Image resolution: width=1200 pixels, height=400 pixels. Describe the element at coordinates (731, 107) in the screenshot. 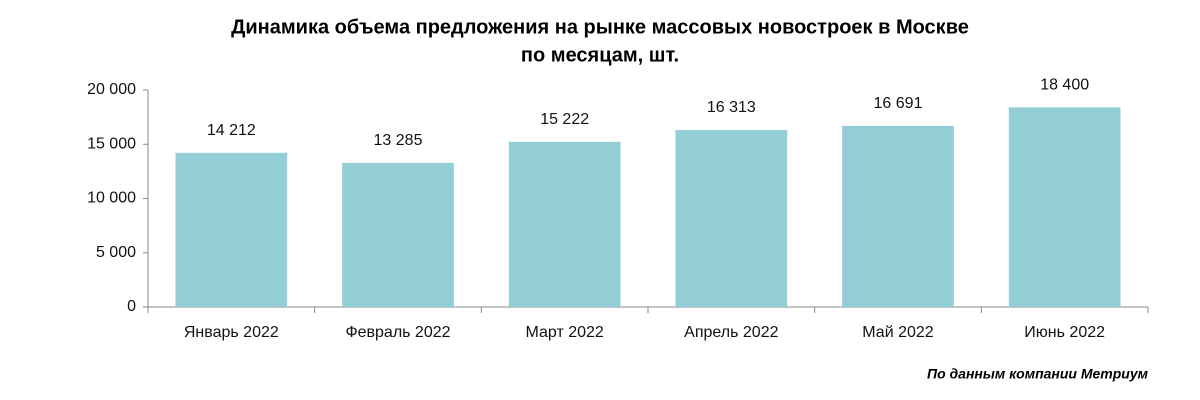

I see `data-label: 16 313` at that location.